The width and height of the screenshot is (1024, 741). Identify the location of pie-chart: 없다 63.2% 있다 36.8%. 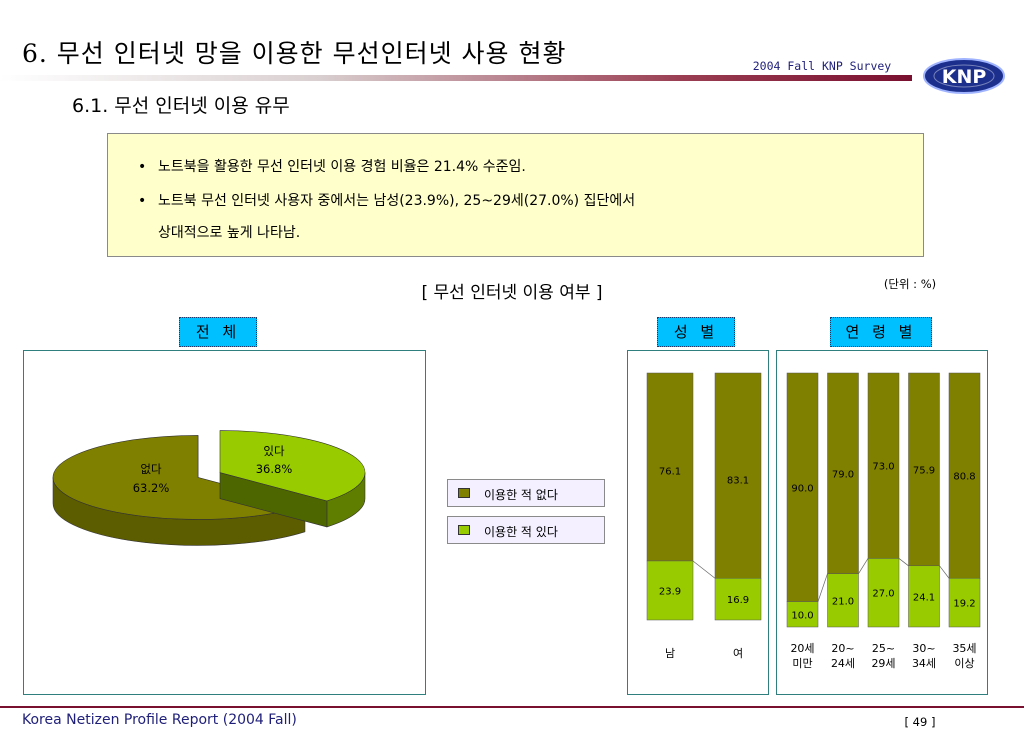
(209, 488).